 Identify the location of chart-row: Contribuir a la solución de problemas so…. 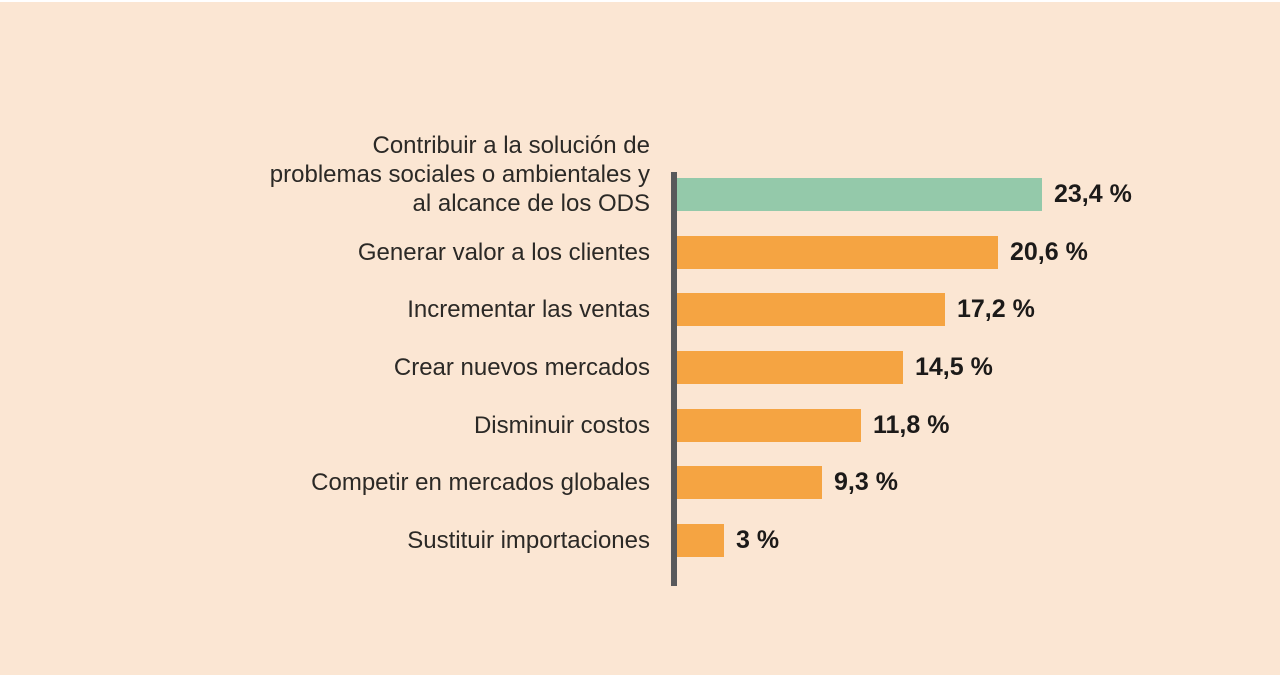
(640, 178).